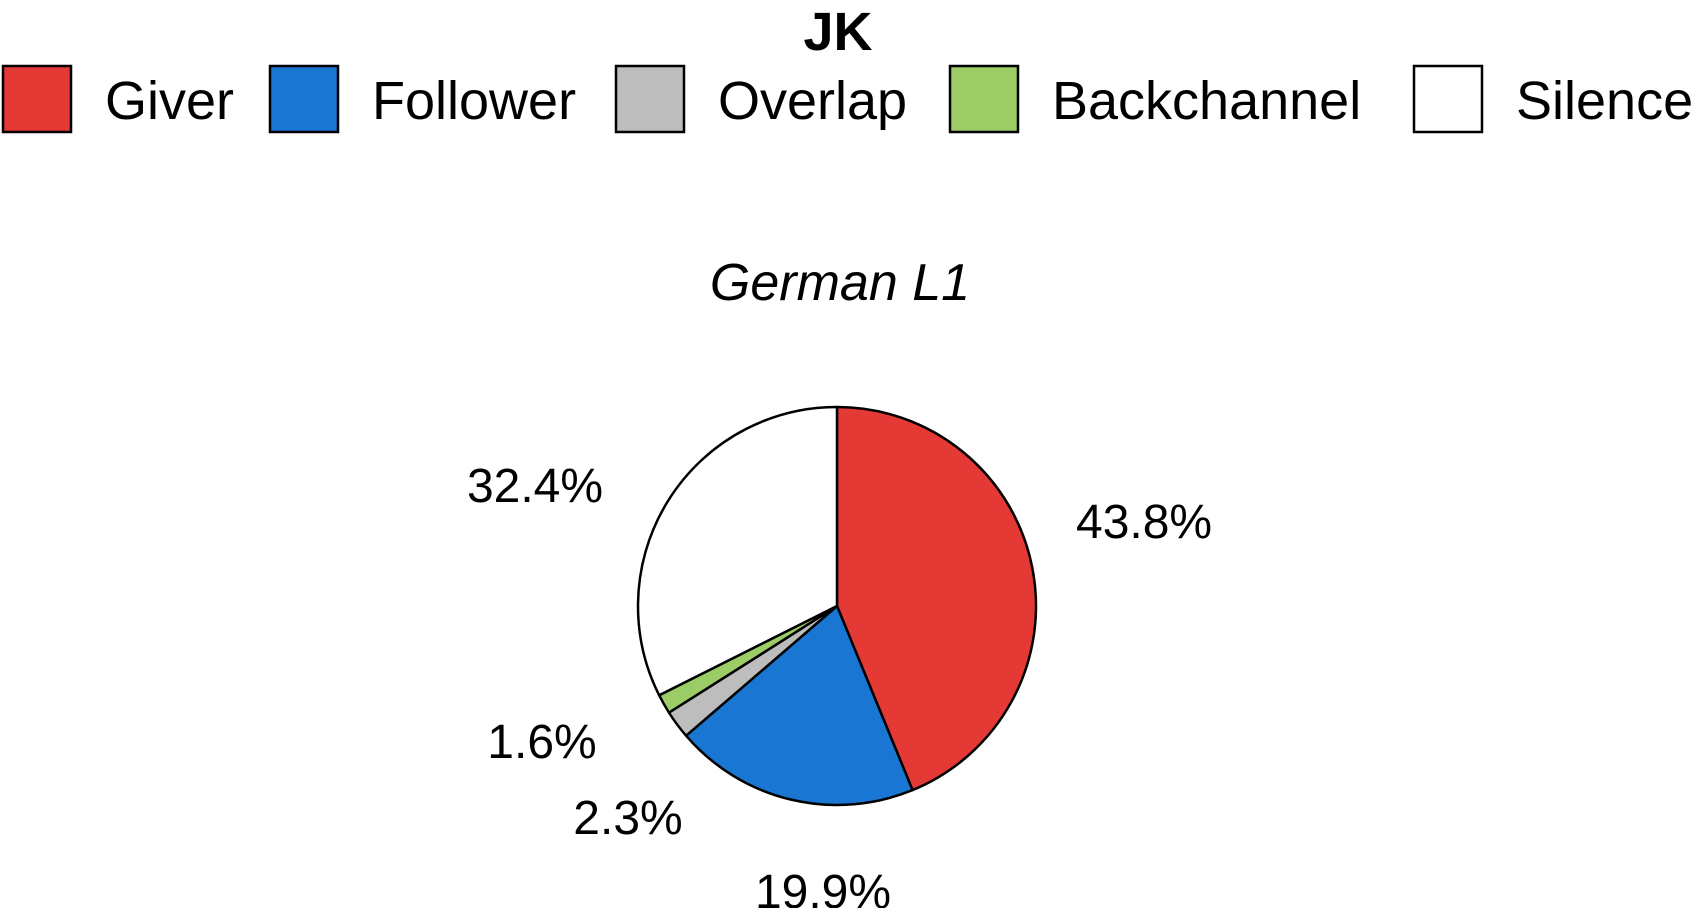 The width and height of the screenshot is (1703, 913). What do you see at coordinates (799, 705) in the screenshot?
I see `pie-slice-follower` at bounding box center [799, 705].